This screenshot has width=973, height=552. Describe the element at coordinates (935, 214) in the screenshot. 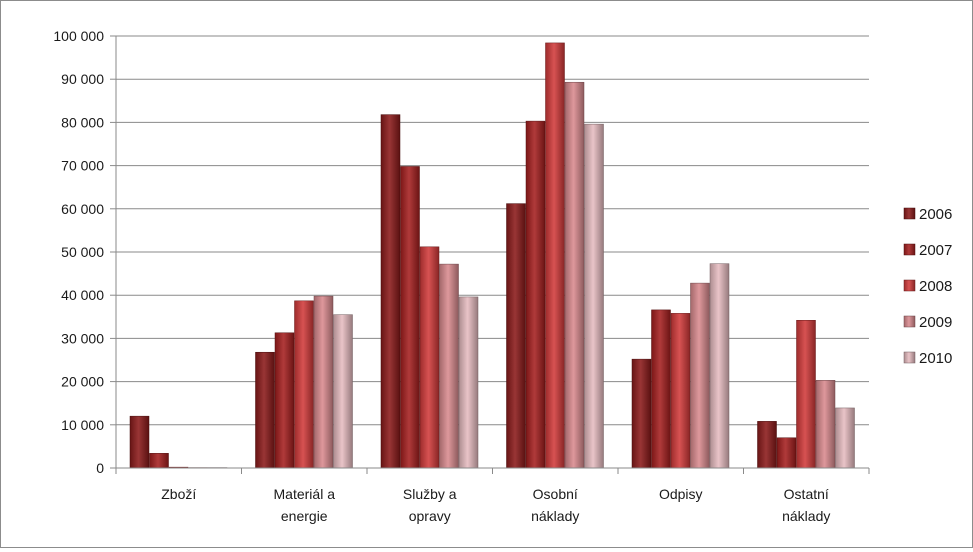

I see `legend-label: 2006` at that location.